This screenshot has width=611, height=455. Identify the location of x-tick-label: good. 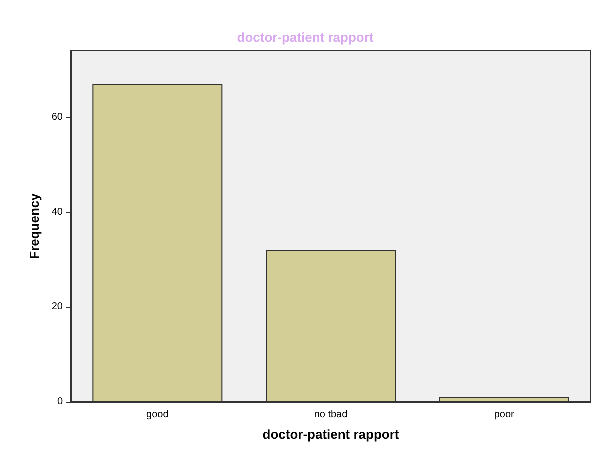
(157, 415).